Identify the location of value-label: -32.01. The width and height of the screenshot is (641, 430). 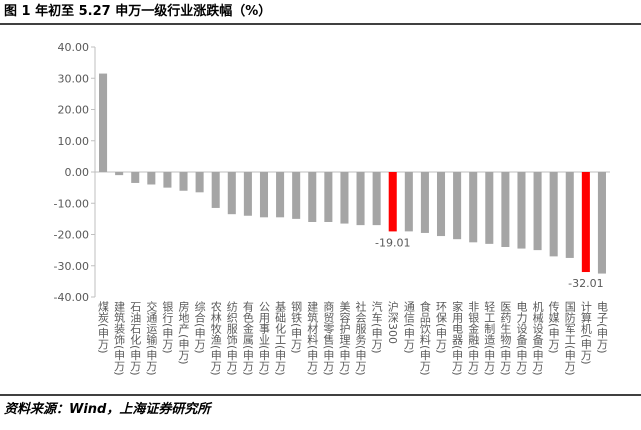
(585, 283).